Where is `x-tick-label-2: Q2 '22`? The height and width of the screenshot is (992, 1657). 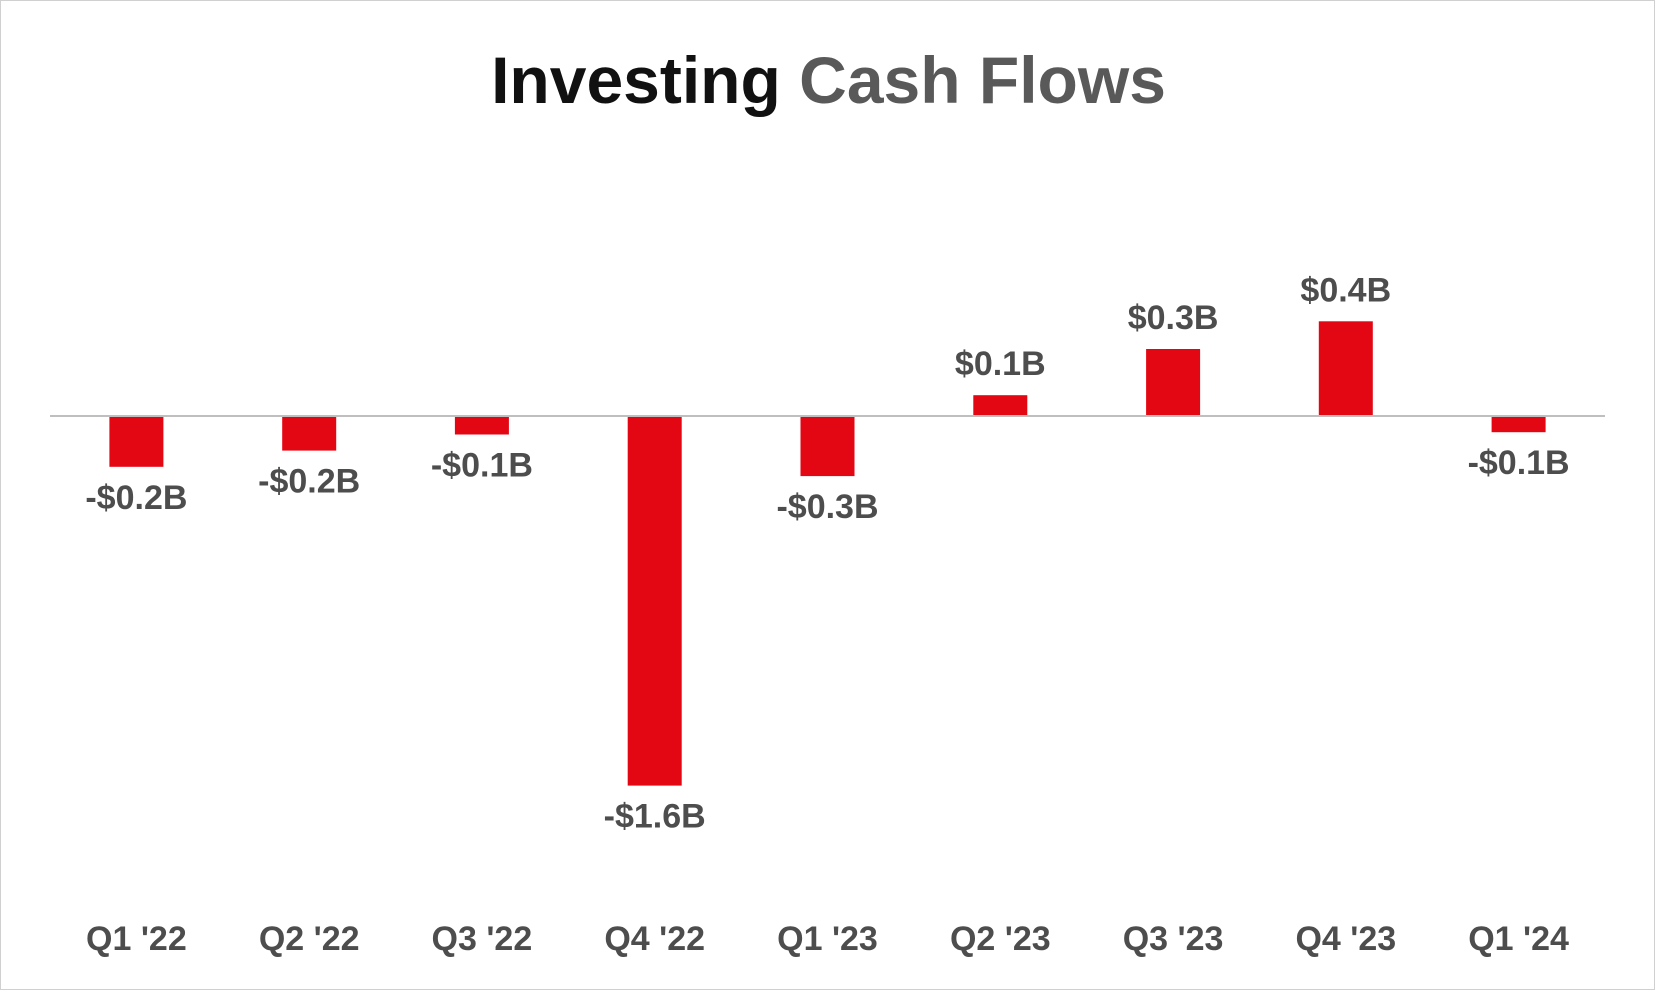
x-tick-label-2: Q2 '22 is located at coordinates (309, 939).